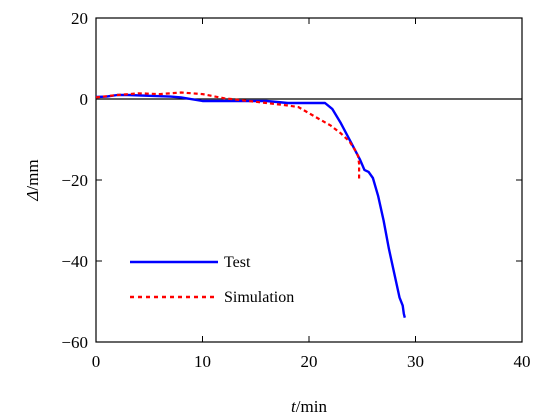  What do you see at coordinates (32, 174) in the screenshot?
I see `y-axis-label-unit: /mm` at bounding box center [32, 174].